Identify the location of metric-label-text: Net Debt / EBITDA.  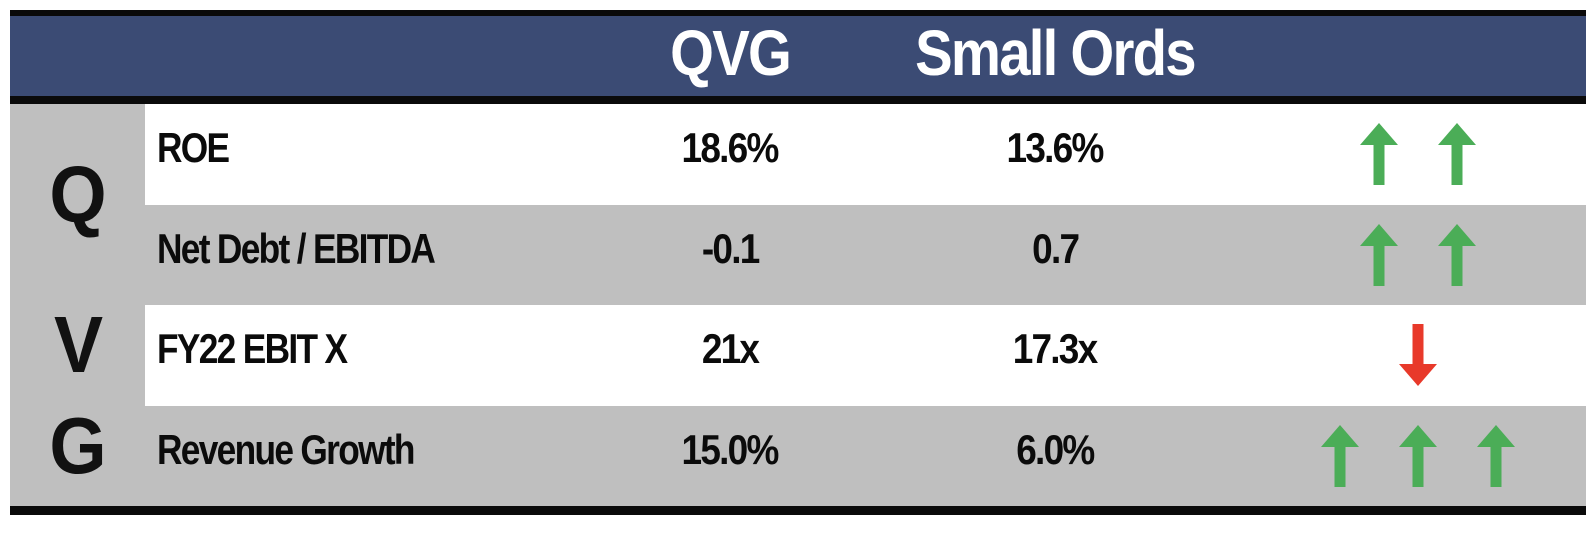
(296, 248).